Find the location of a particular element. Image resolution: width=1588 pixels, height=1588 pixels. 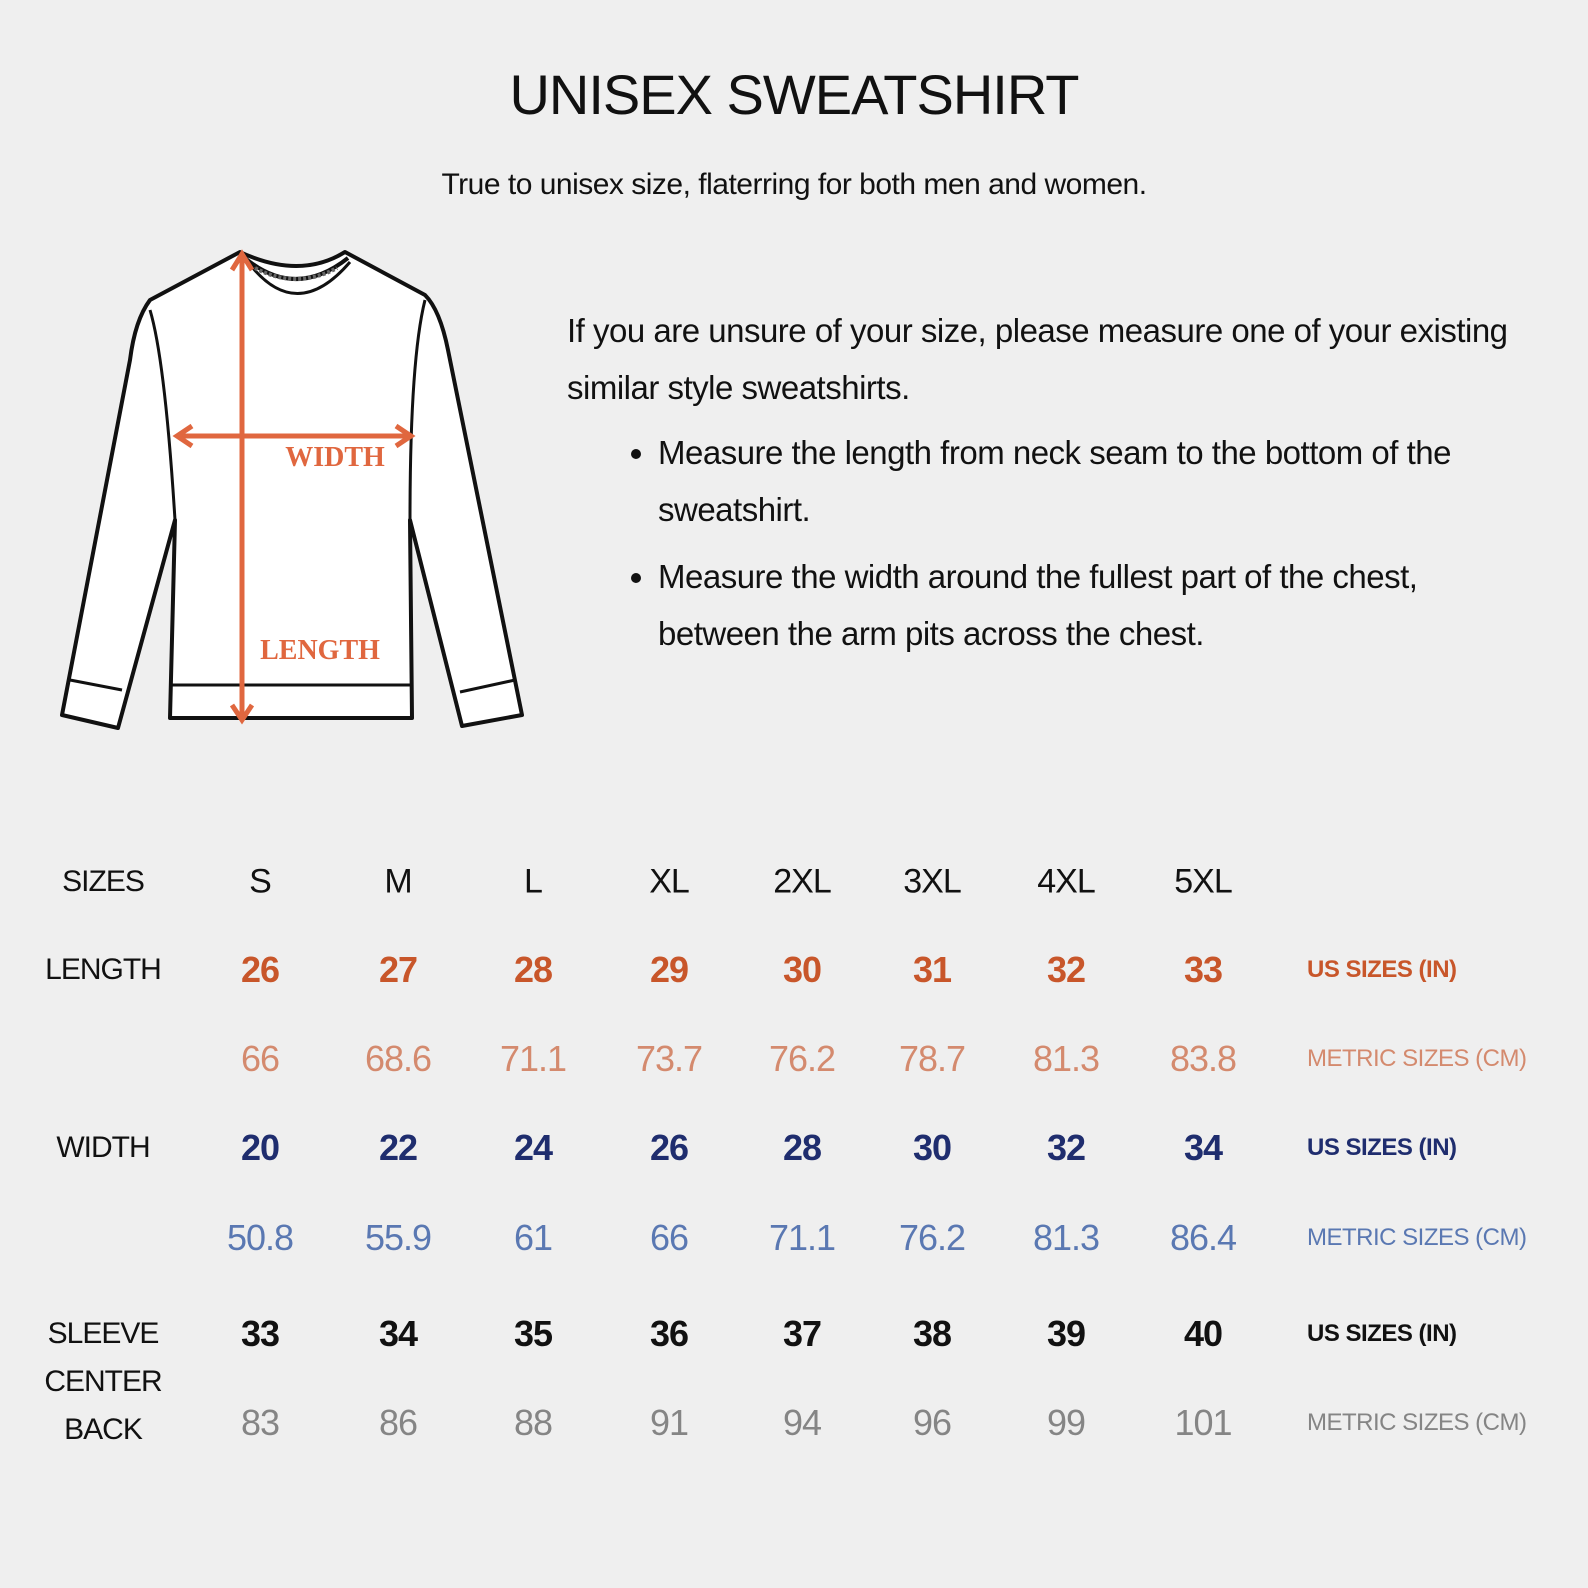

table-cell: 27 is located at coordinates (398, 969).